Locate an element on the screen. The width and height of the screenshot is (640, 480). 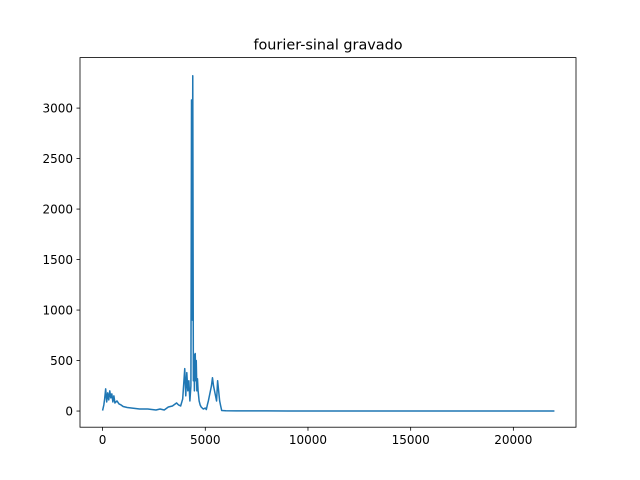
y-tick-label: 3000 is located at coordinates (57, 108).